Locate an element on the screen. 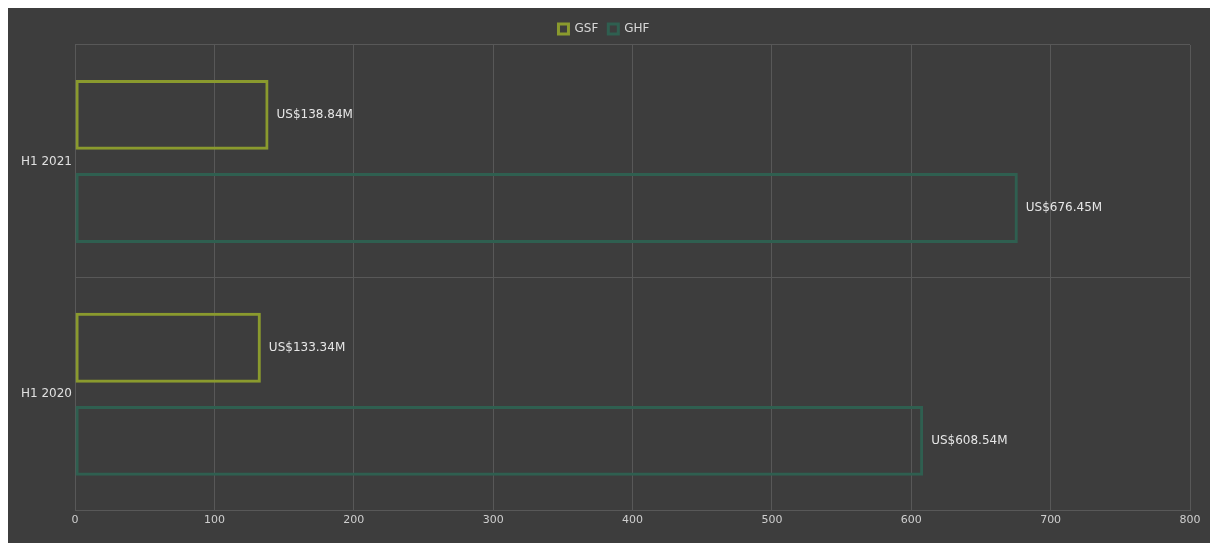 The height and width of the screenshot is (543, 1218). x-tick-label: 400 is located at coordinates (633, 520).